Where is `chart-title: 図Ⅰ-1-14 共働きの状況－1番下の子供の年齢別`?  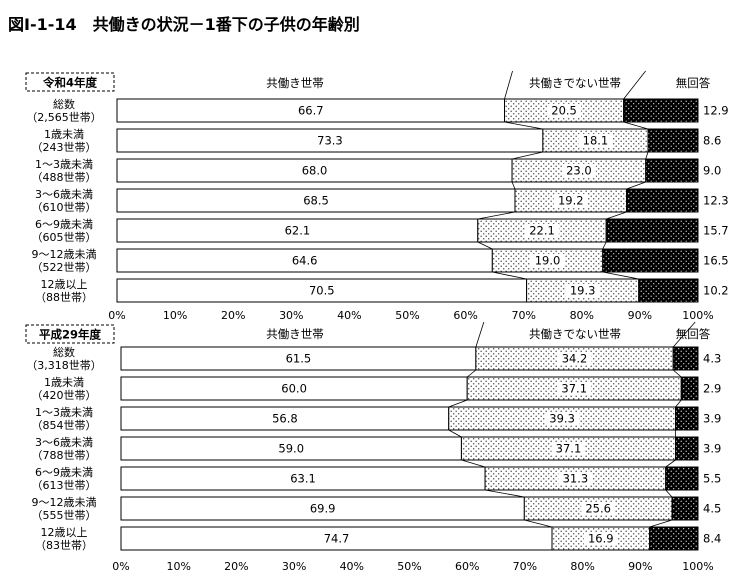 chart-title: 図Ⅰ-1-14 共働きの状況－1番下の子供の年齢別 is located at coordinates (184, 24).